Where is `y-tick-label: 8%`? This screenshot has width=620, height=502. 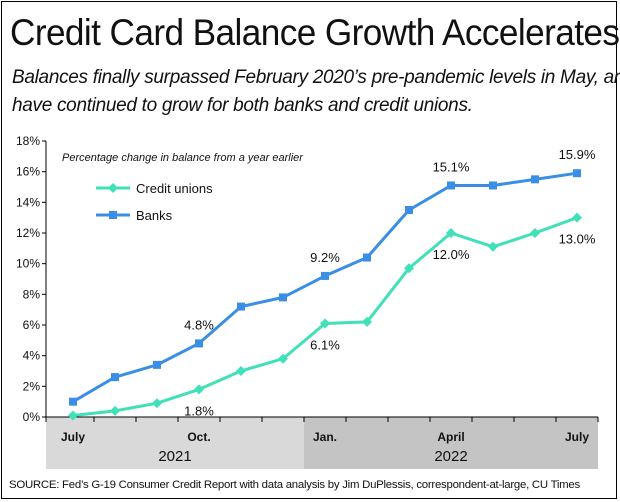
y-tick-label: 8% is located at coordinates (32, 294).